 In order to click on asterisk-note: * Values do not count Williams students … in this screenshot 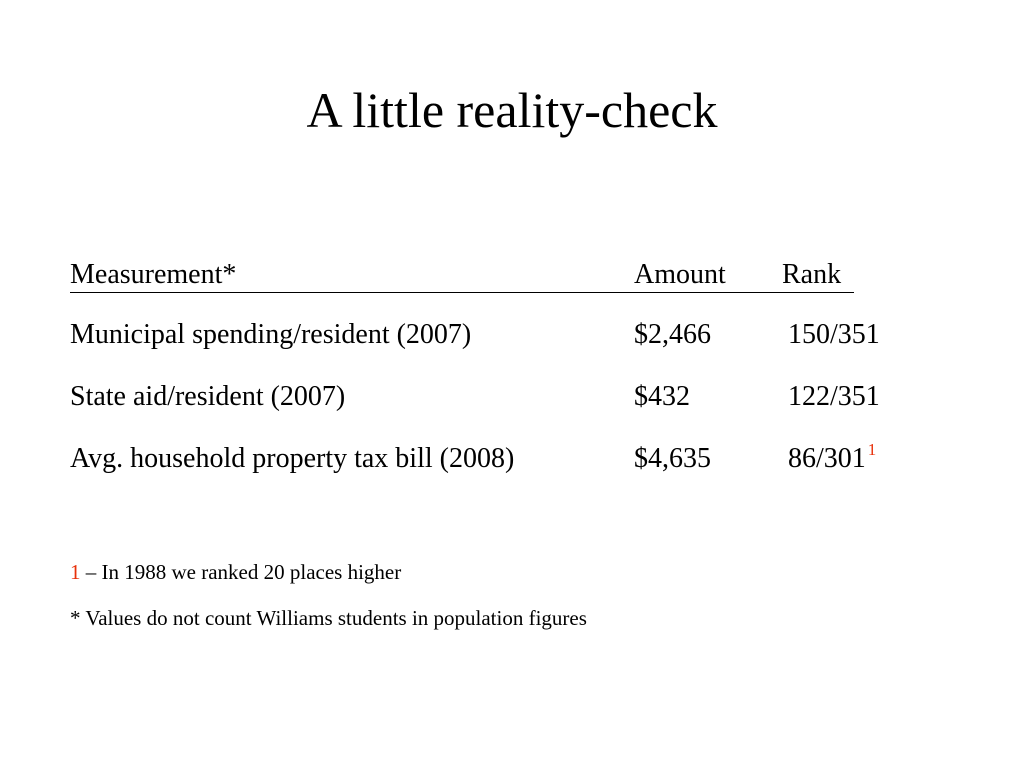, I will do `click(328, 618)`.